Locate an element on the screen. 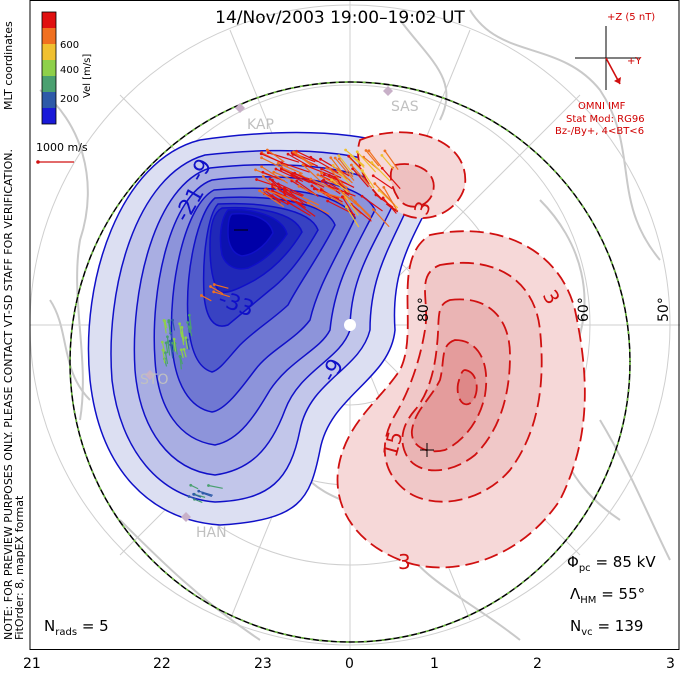 Image resolution: width=680 pixels, height=674 pixels. stat-lambda-hm: ΛHM = 55° is located at coordinates (608, 595).